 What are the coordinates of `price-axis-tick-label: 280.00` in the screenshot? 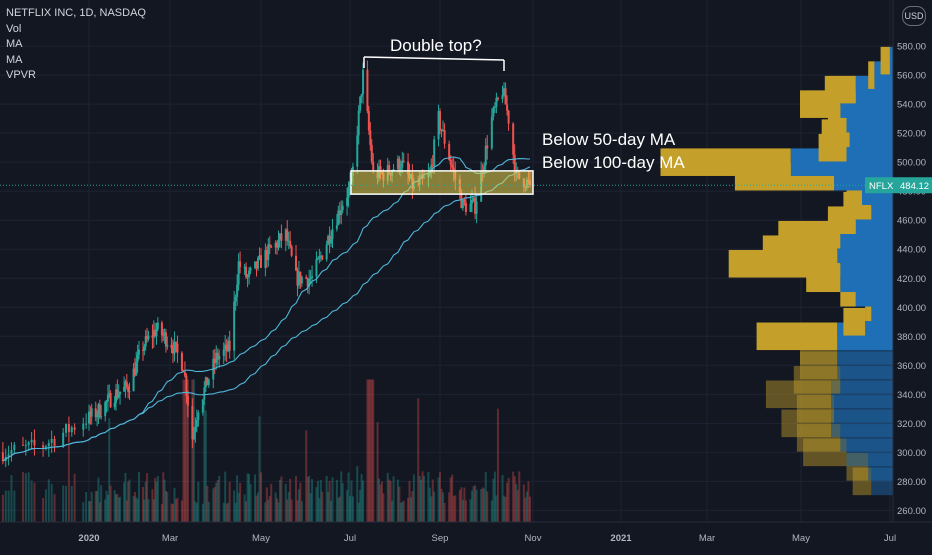 It's located at (911, 482).